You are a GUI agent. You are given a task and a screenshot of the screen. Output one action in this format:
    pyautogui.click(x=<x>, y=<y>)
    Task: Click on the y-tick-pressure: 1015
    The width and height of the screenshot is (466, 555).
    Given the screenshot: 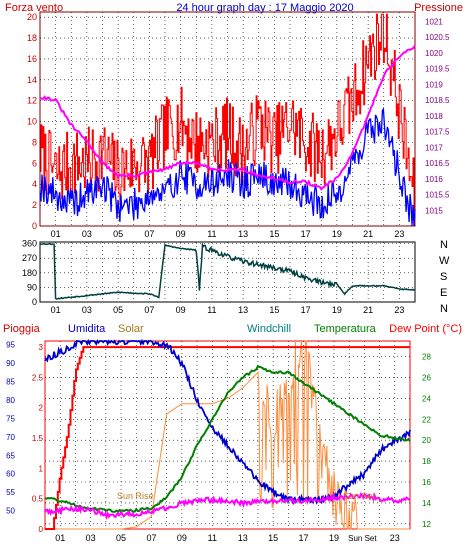 What is the action you would take?
    pyautogui.click(x=434, y=210)
    